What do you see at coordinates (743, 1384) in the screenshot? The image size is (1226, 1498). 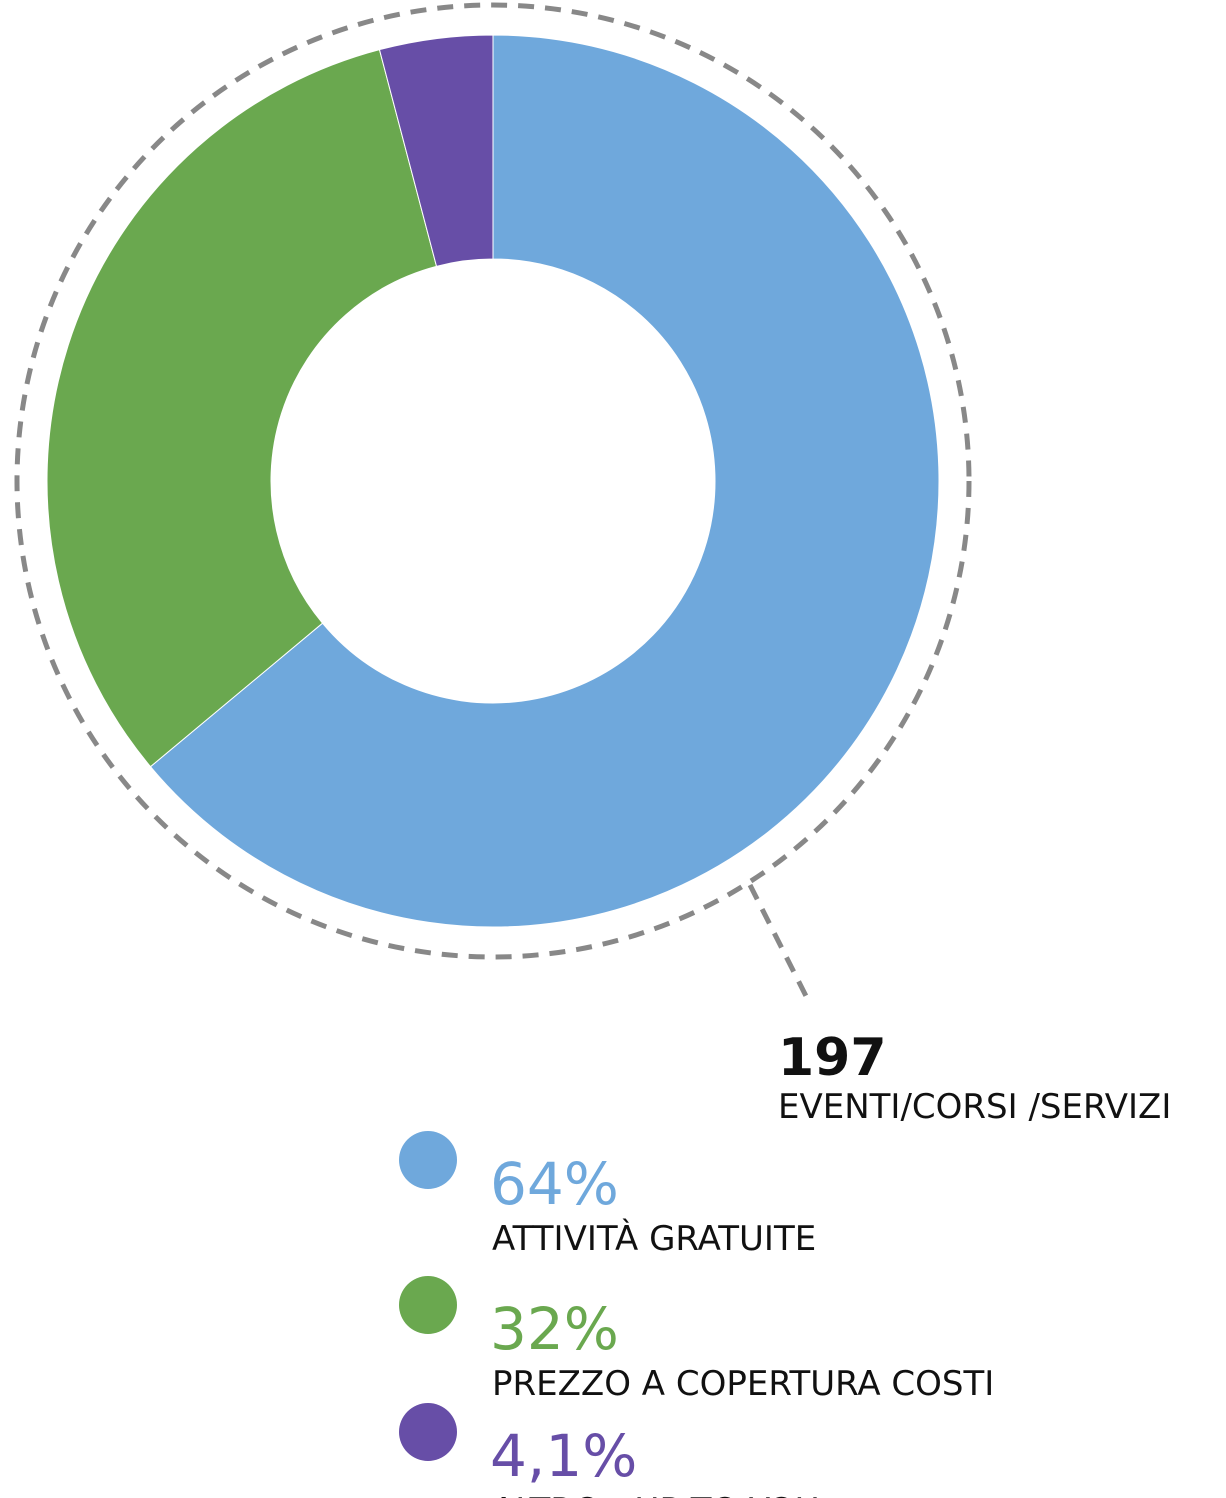 I see `legend-label: PREZZO A COPERTURA COSTI` at bounding box center [743, 1384].